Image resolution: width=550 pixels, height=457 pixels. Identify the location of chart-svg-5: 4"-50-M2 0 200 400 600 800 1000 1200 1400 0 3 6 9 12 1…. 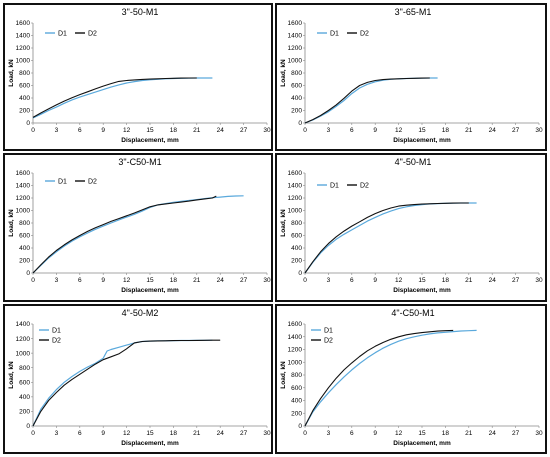
(139, 377).